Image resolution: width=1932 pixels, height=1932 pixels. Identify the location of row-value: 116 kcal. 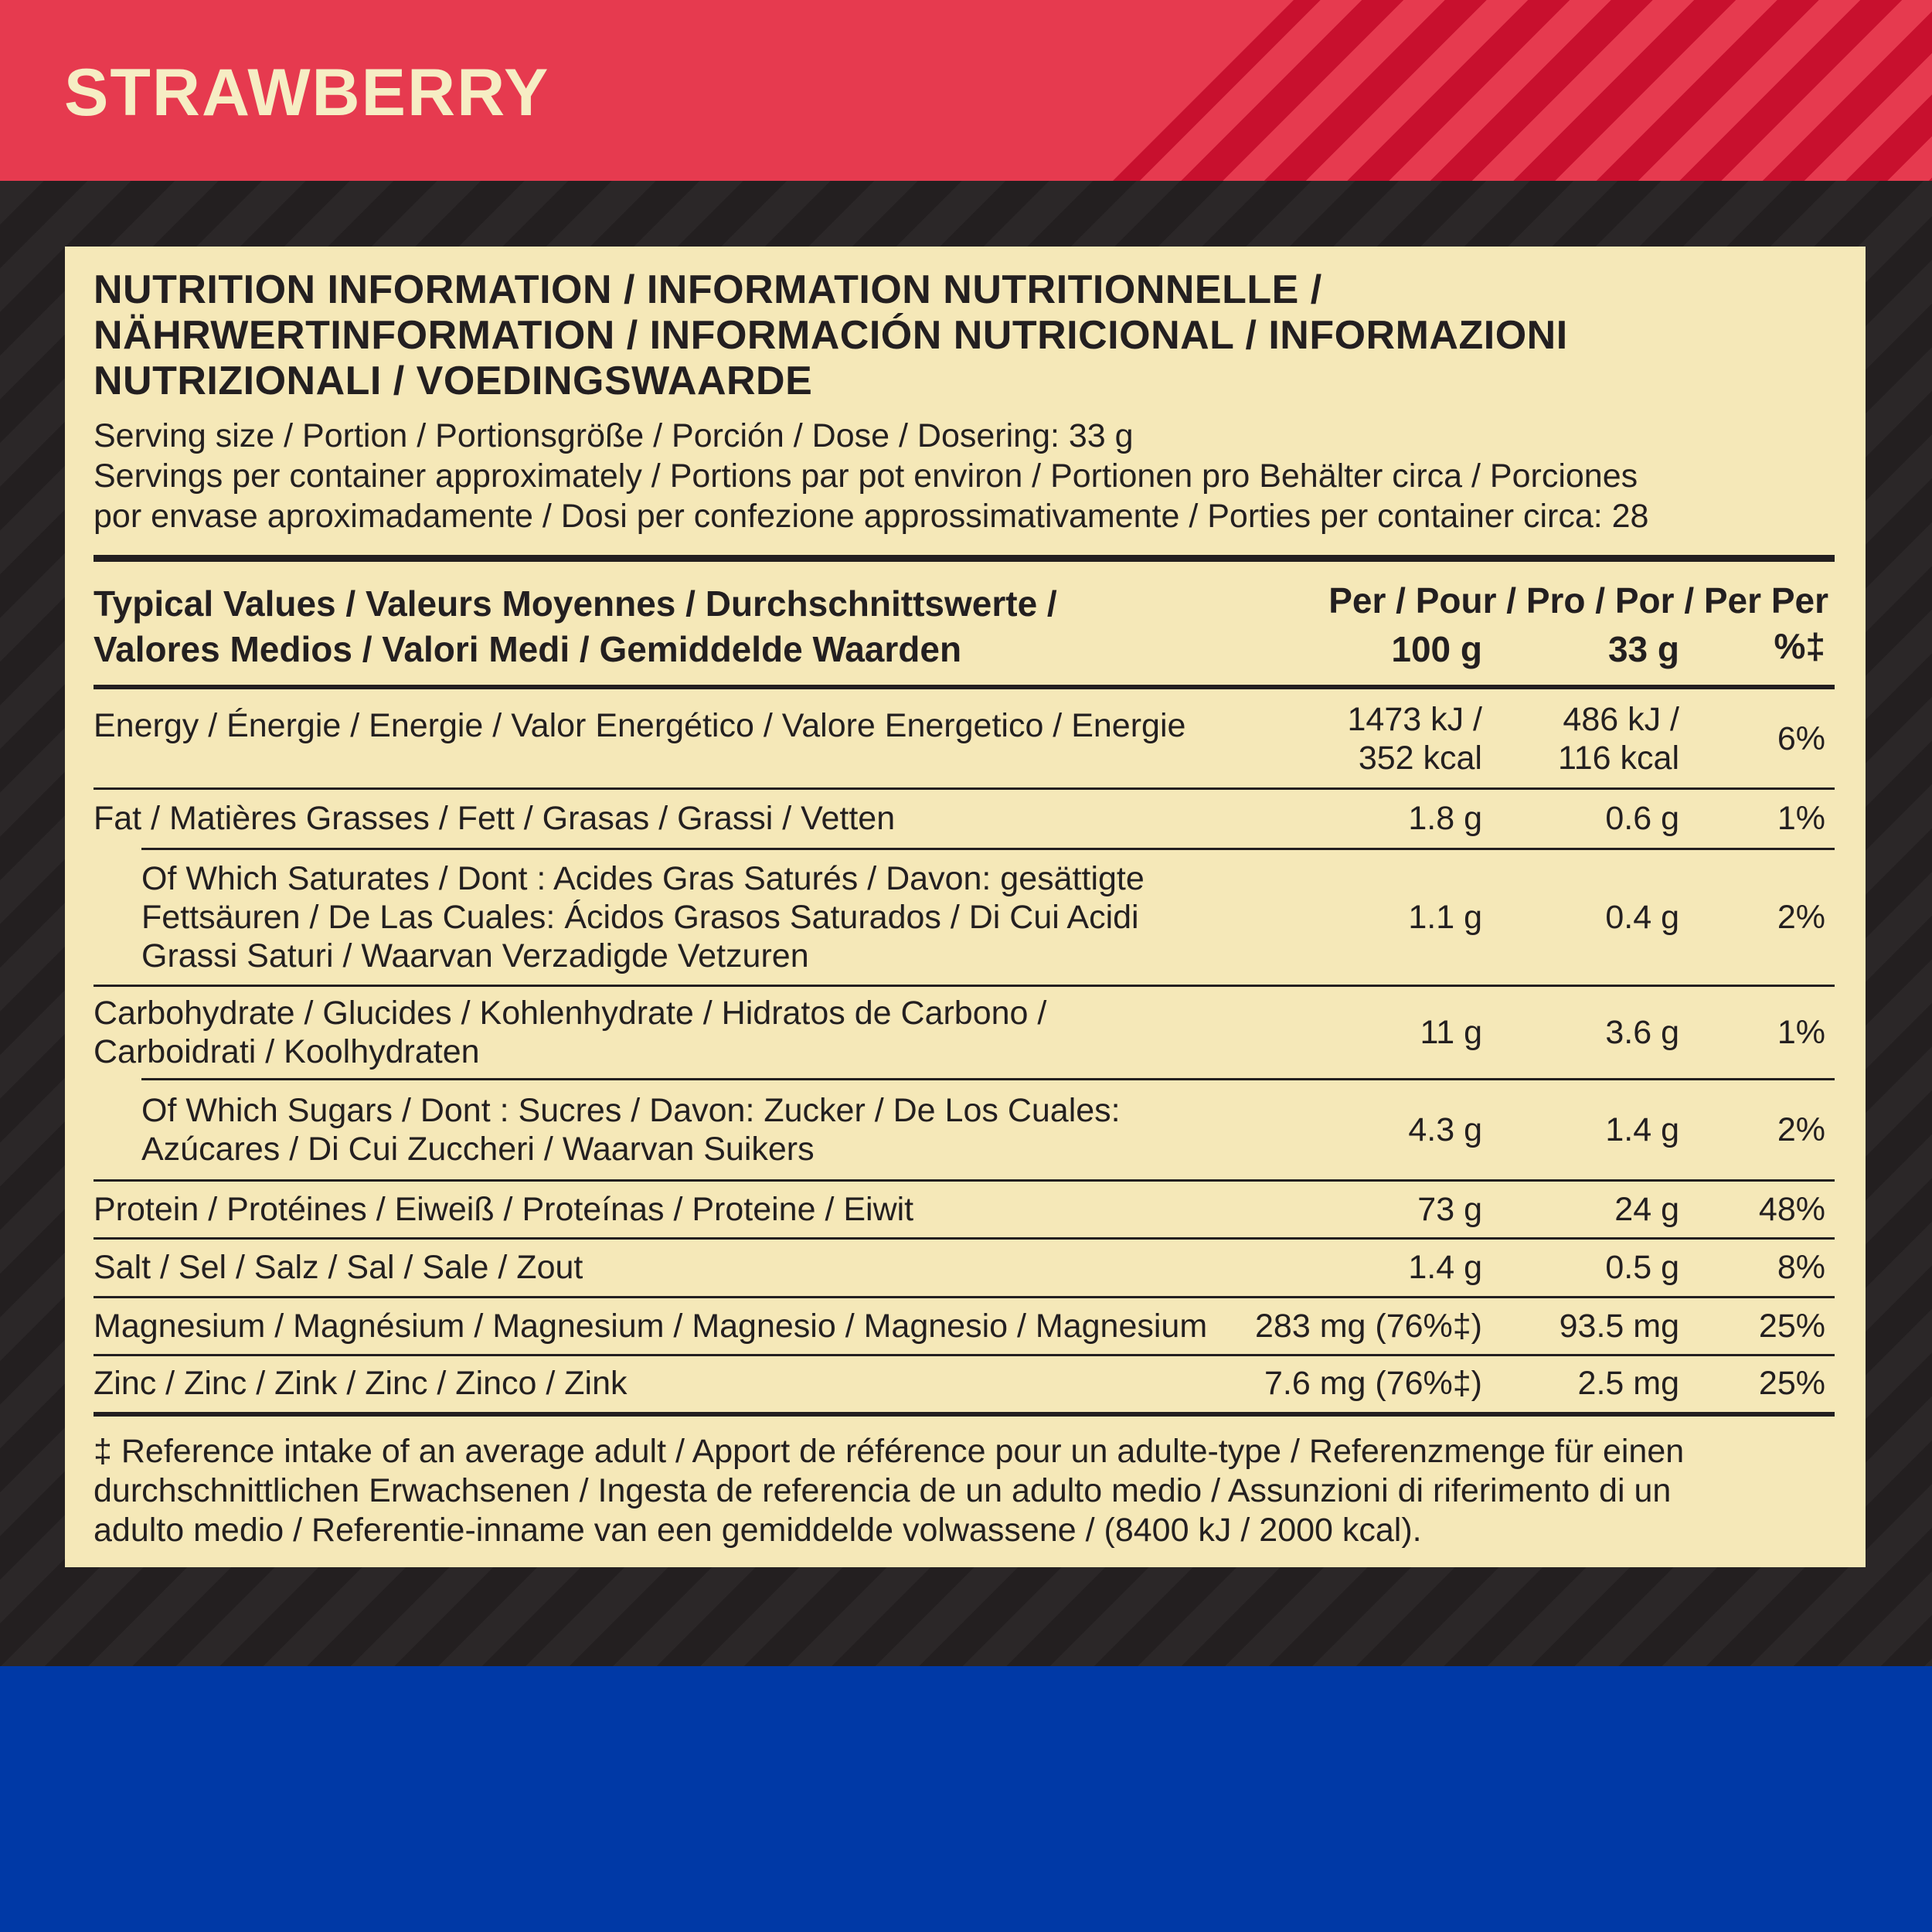
(1618, 759).